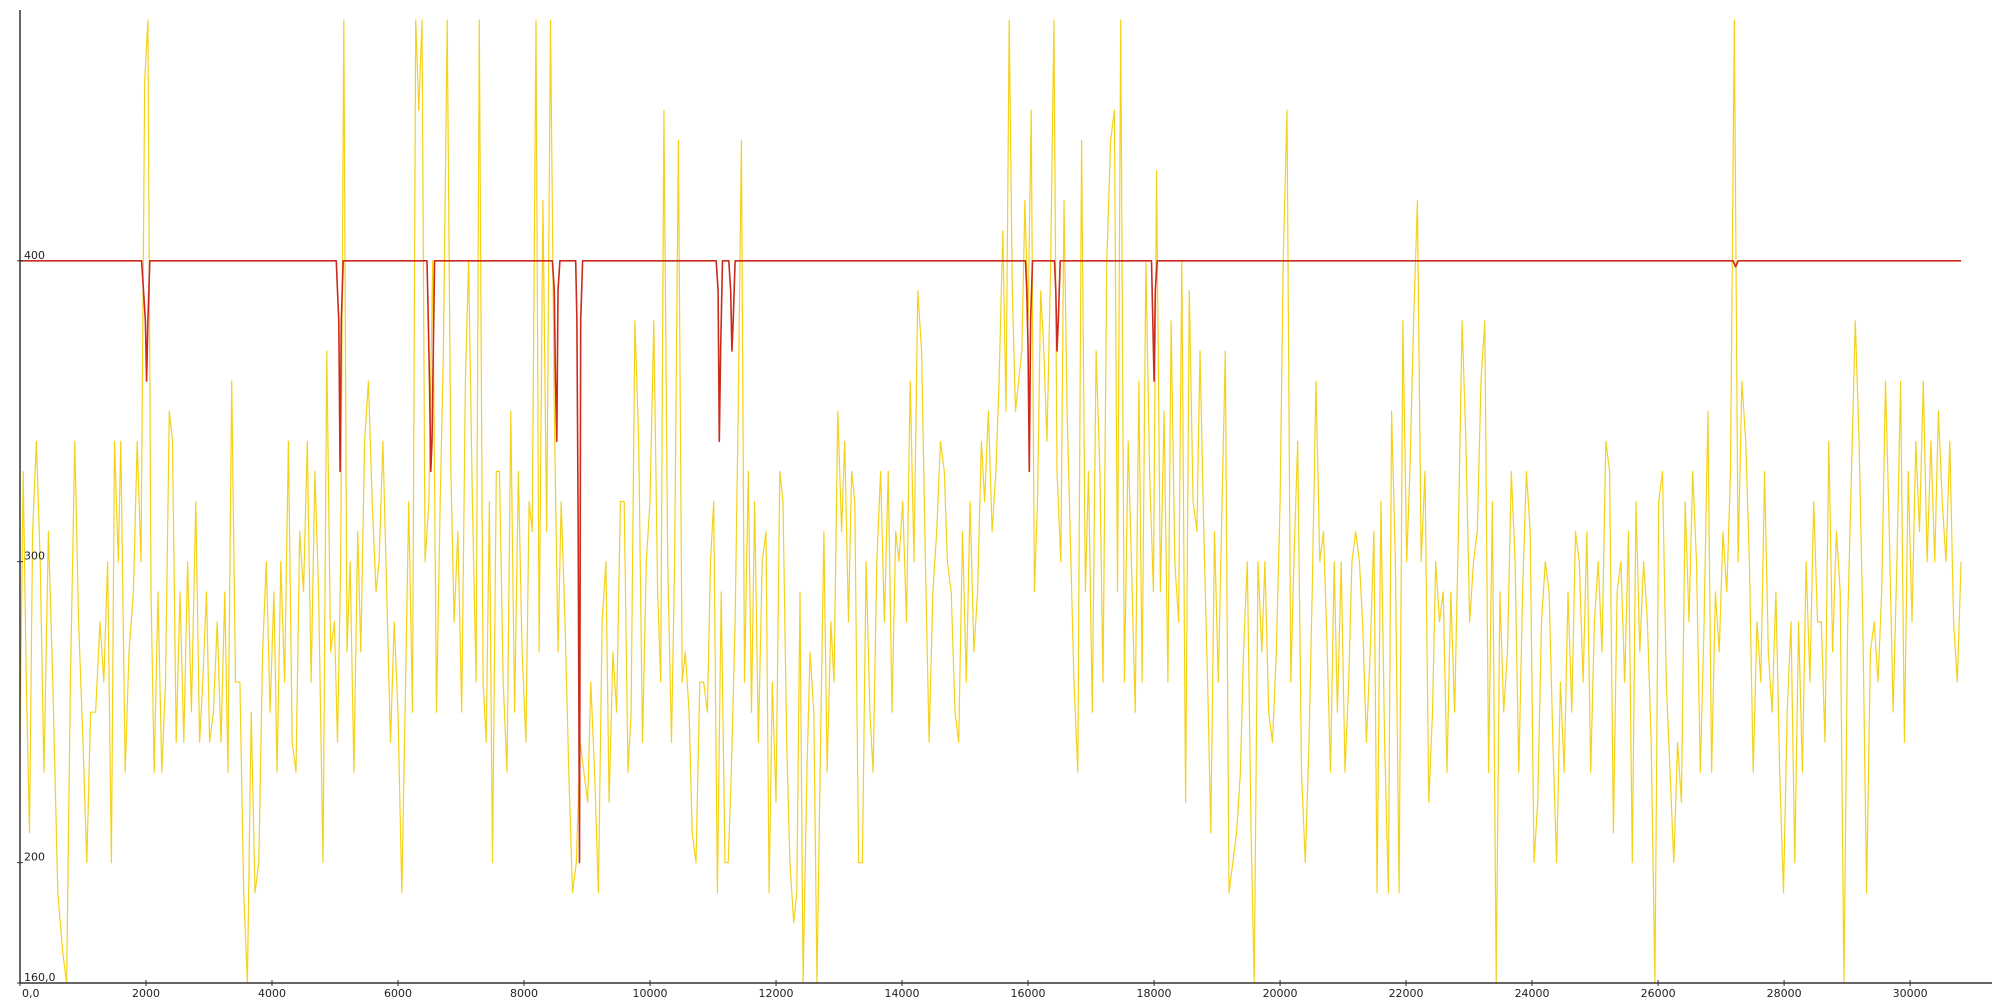 This screenshot has height=1000, width=2000. Describe the element at coordinates (31, 993) in the screenshot. I see `x-tick-label: 0,0` at that location.